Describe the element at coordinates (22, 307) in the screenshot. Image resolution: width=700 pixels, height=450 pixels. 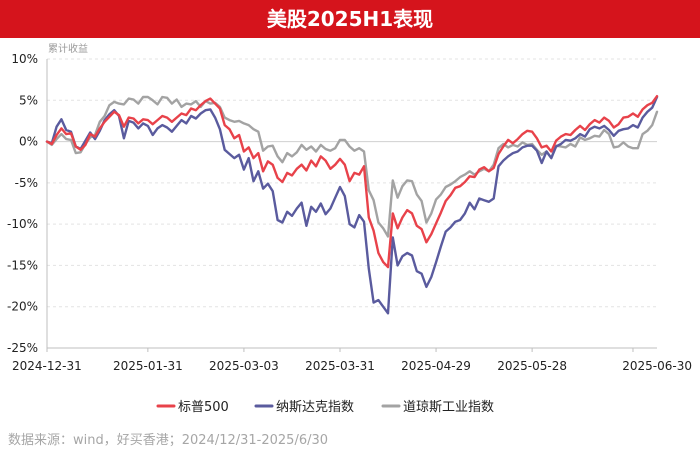
I see `y-tick-label: -20%` at that location.